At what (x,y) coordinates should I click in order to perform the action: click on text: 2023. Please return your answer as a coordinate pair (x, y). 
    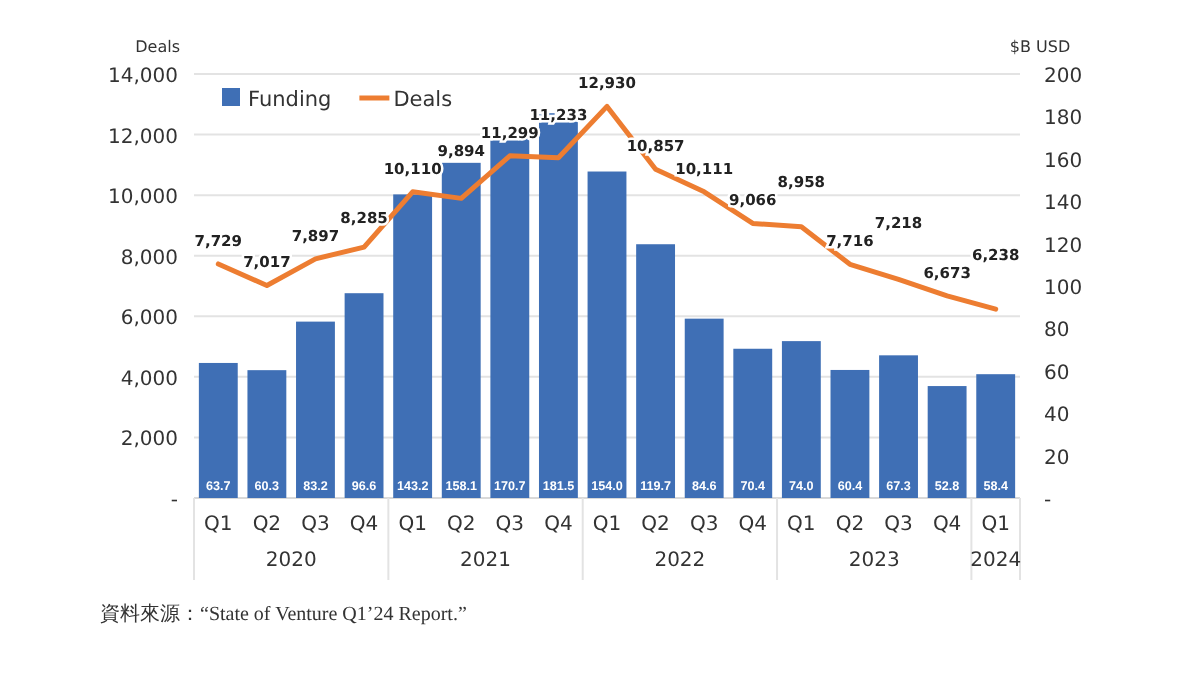
    Looking at the image, I should click on (874, 561).